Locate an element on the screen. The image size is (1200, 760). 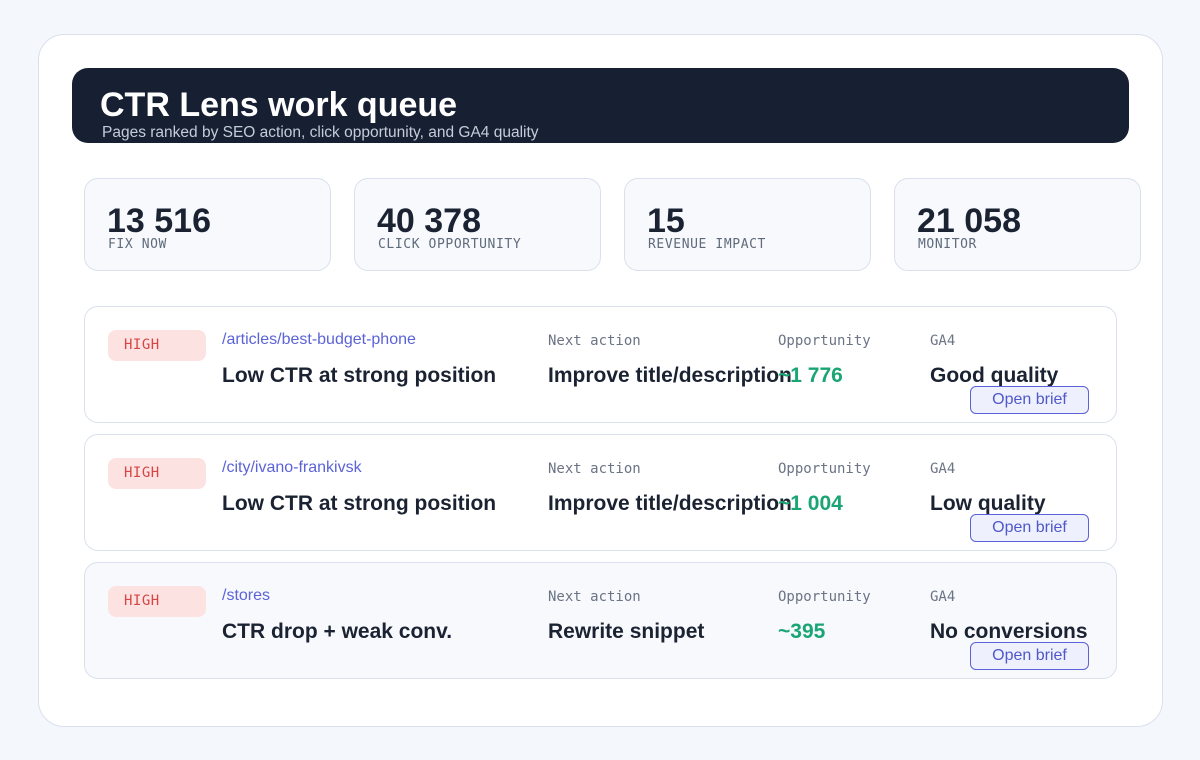
stat-card-click-opportunity: 40 378 CLICK OPPORTUNITY is located at coordinates (477, 224).